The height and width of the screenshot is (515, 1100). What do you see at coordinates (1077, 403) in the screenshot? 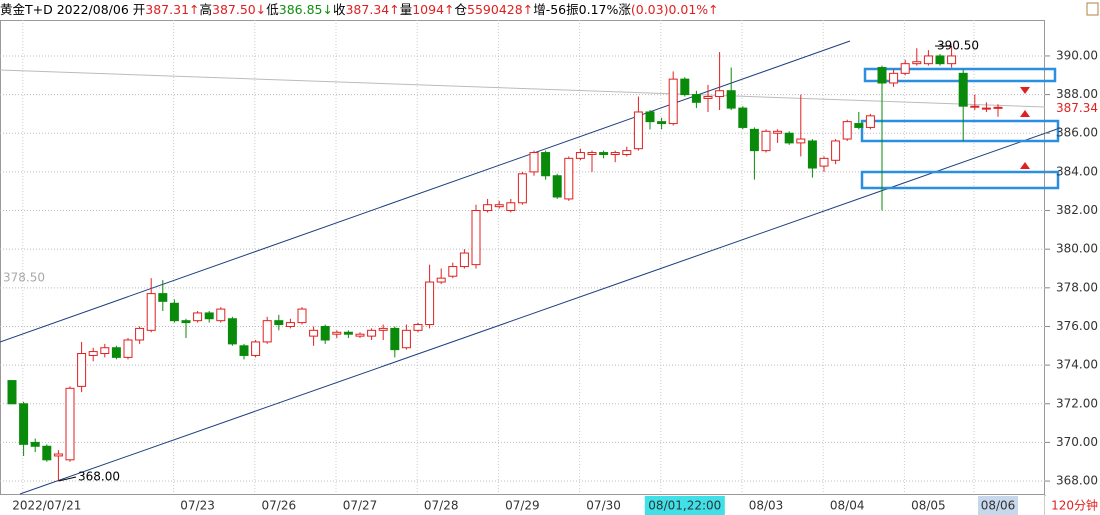
I see `y-tick-label: 372.00` at bounding box center [1077, 403].